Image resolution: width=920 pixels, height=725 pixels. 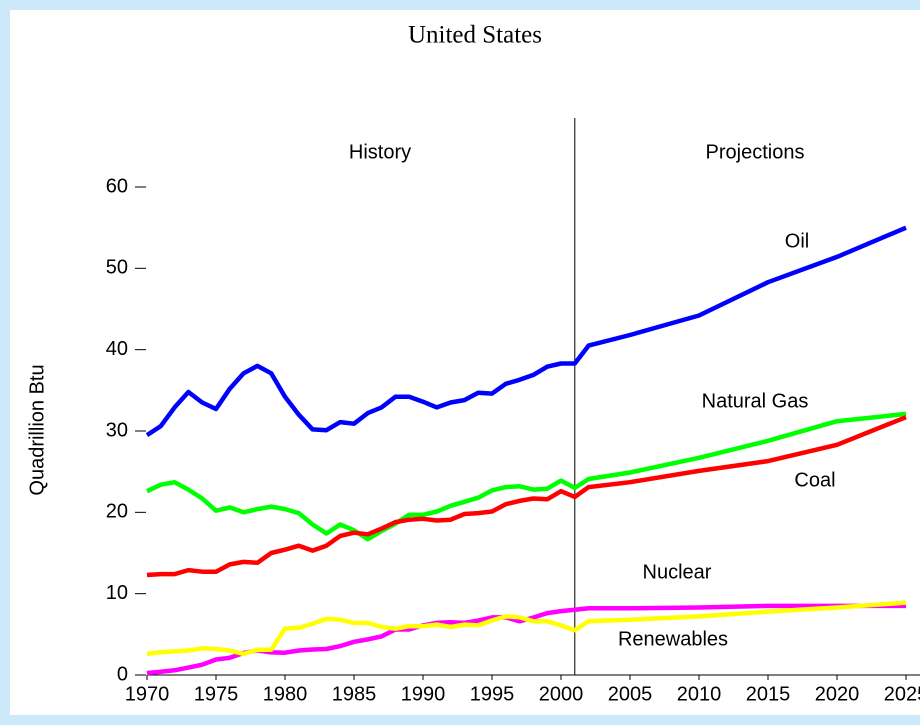 I want to click on x-tick-label: 1975, so click(x=216, y=694).